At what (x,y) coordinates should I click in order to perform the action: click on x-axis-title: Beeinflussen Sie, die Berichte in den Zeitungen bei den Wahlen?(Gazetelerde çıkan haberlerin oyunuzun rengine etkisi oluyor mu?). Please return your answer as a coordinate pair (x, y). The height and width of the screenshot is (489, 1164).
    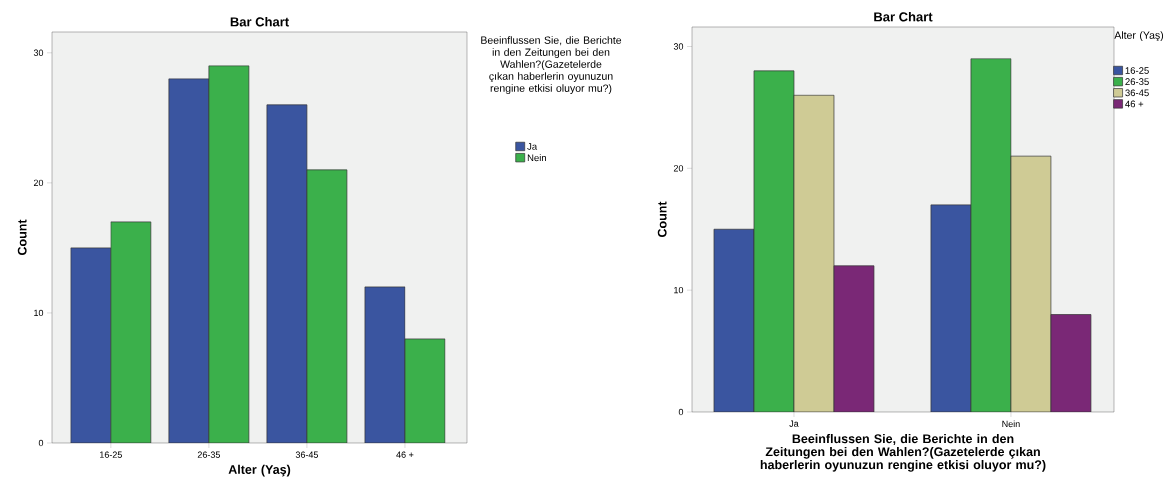
    Looking at the image, I should click on (903, 452).